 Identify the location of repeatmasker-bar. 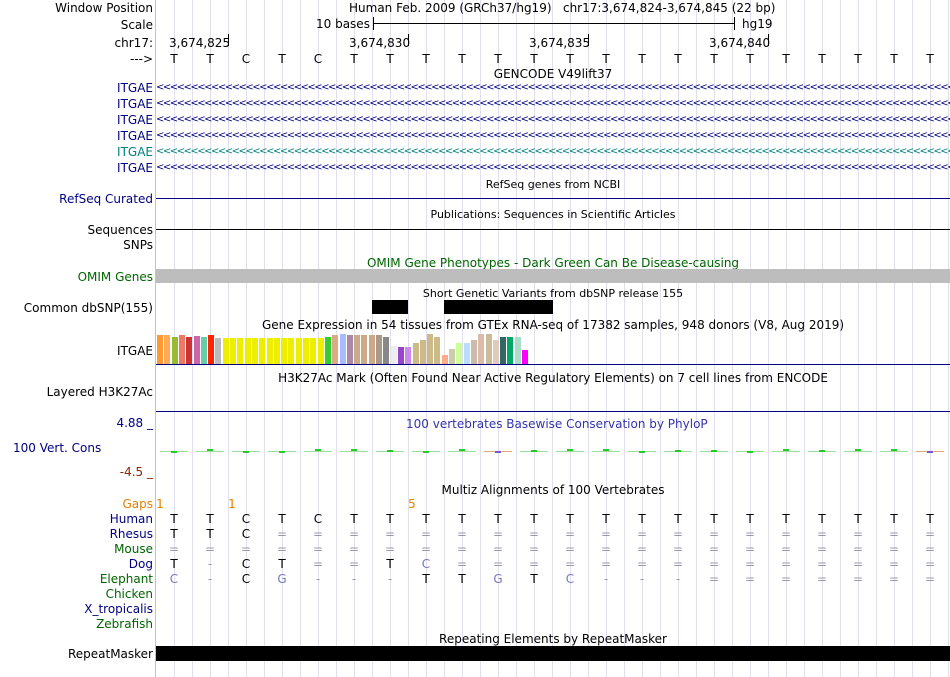
(553, 653).